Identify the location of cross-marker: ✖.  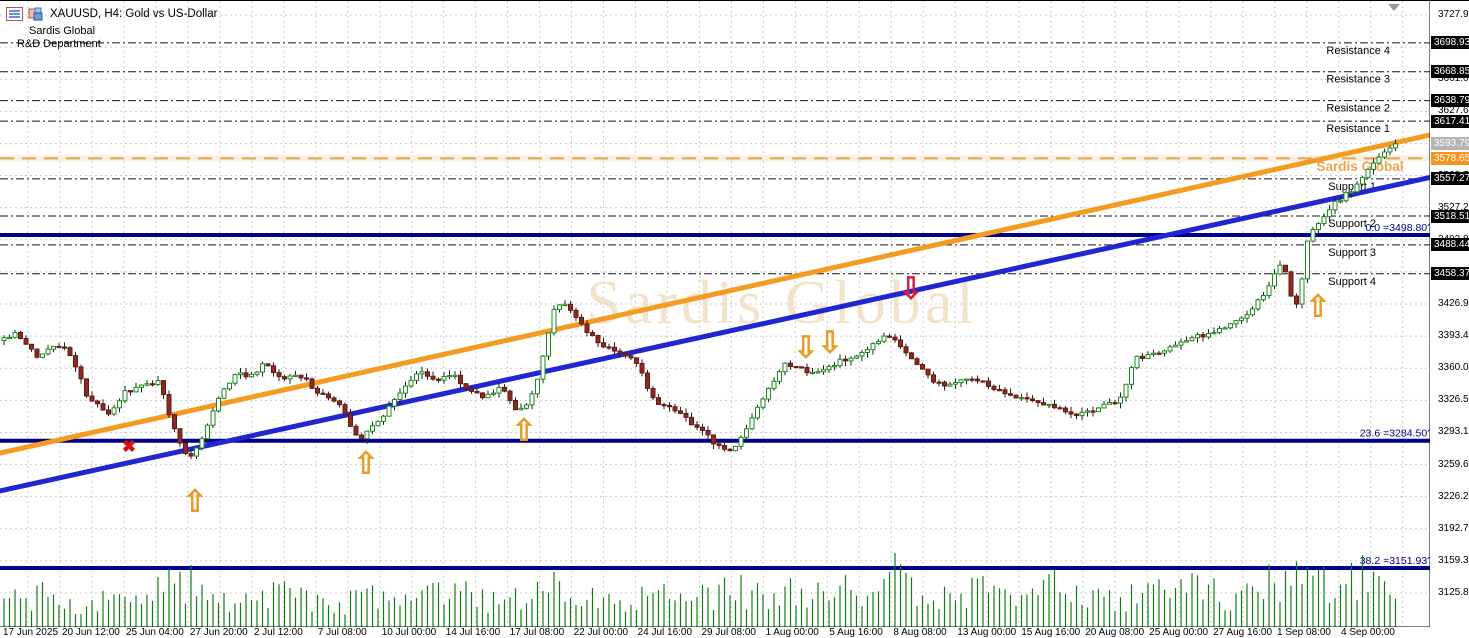
(129, 446).